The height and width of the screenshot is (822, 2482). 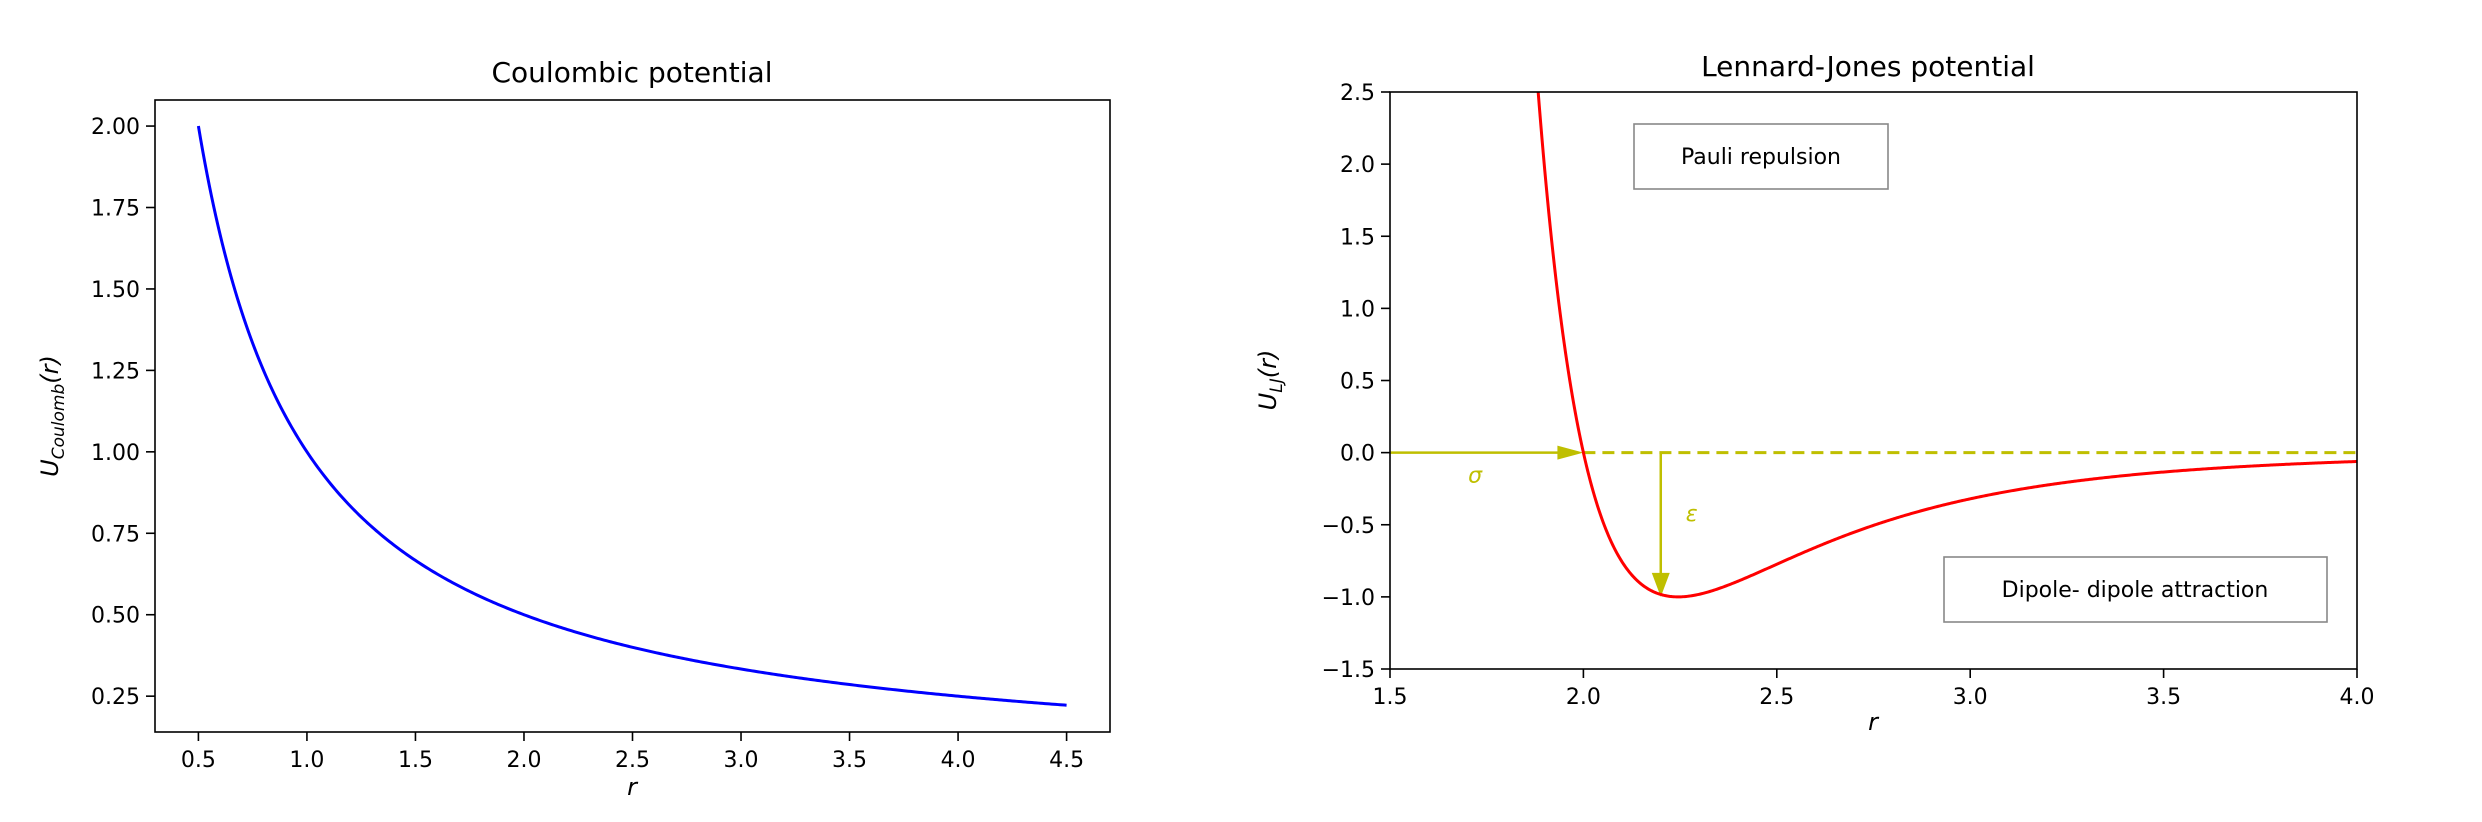 I want to click on y-tick-label: 0.25, so click(x=115, y=697).